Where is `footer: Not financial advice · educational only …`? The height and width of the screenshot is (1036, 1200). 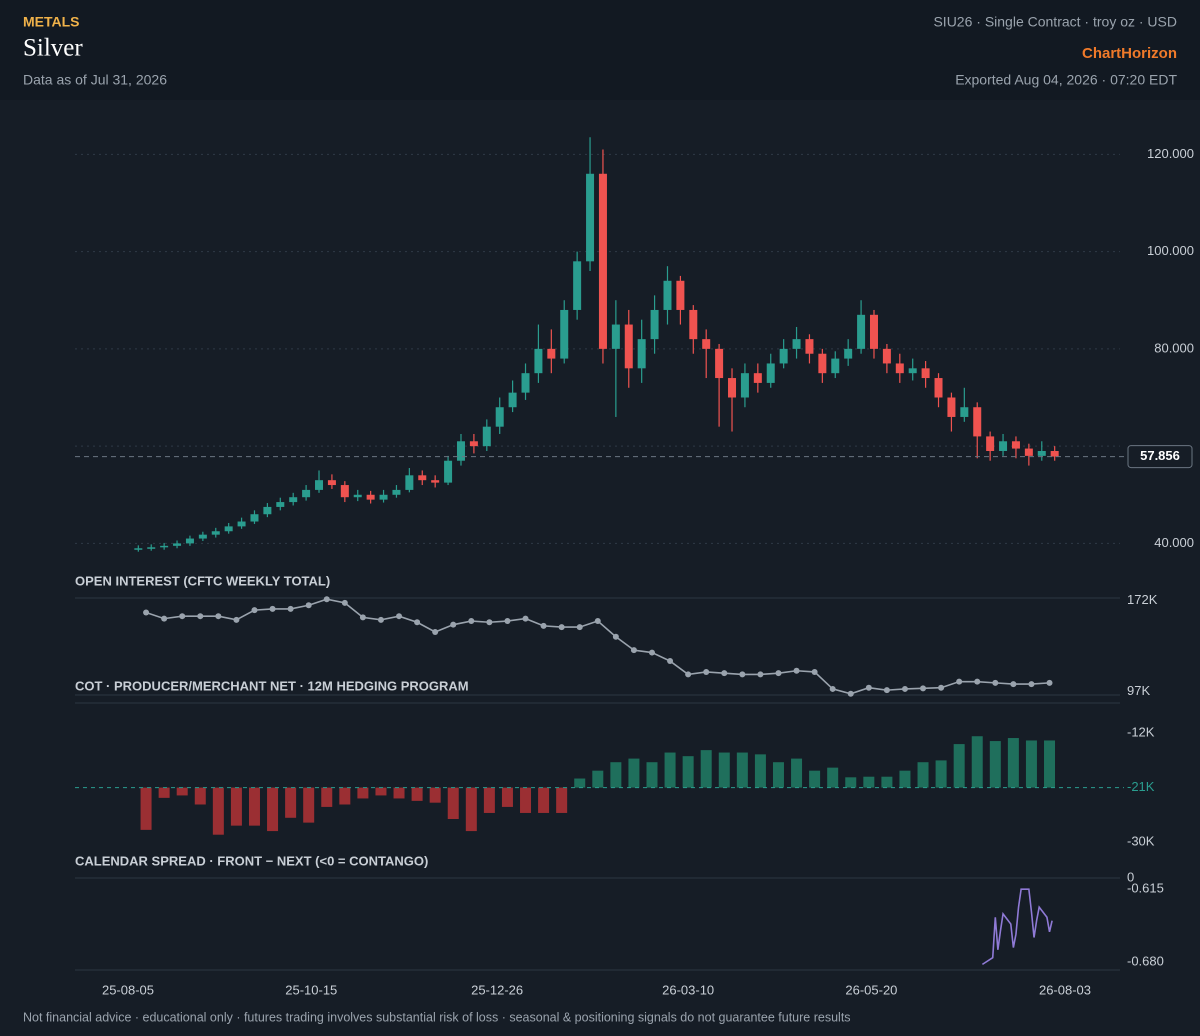 footer: Not financial advice · educational only … is located at coordinates (437, 1017).